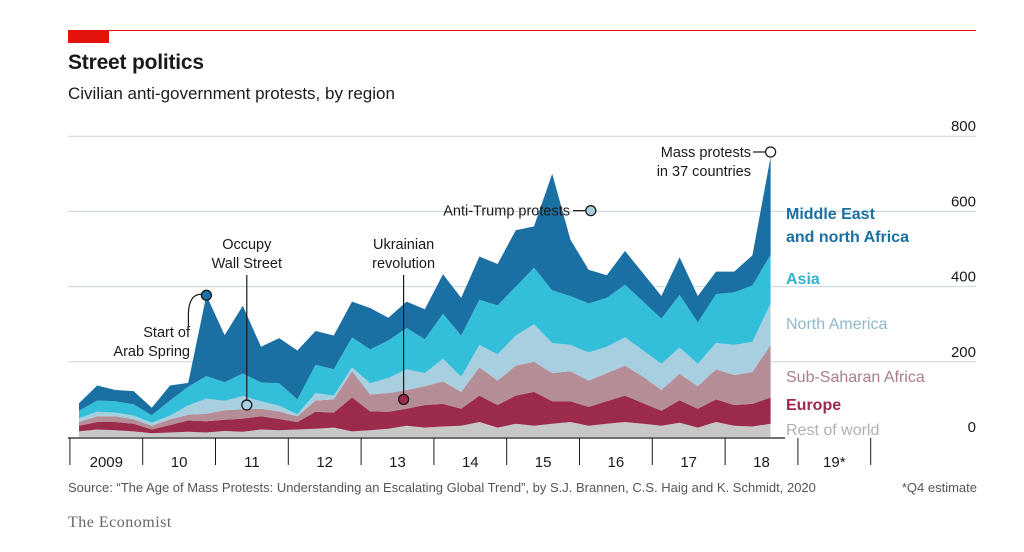 The width and height of the screenshot is (1024, 552). What do you see at coordinates (179, 462) in the screenshot?
I see `x-tick-label-10: 10` at bounding box center [179, 462].